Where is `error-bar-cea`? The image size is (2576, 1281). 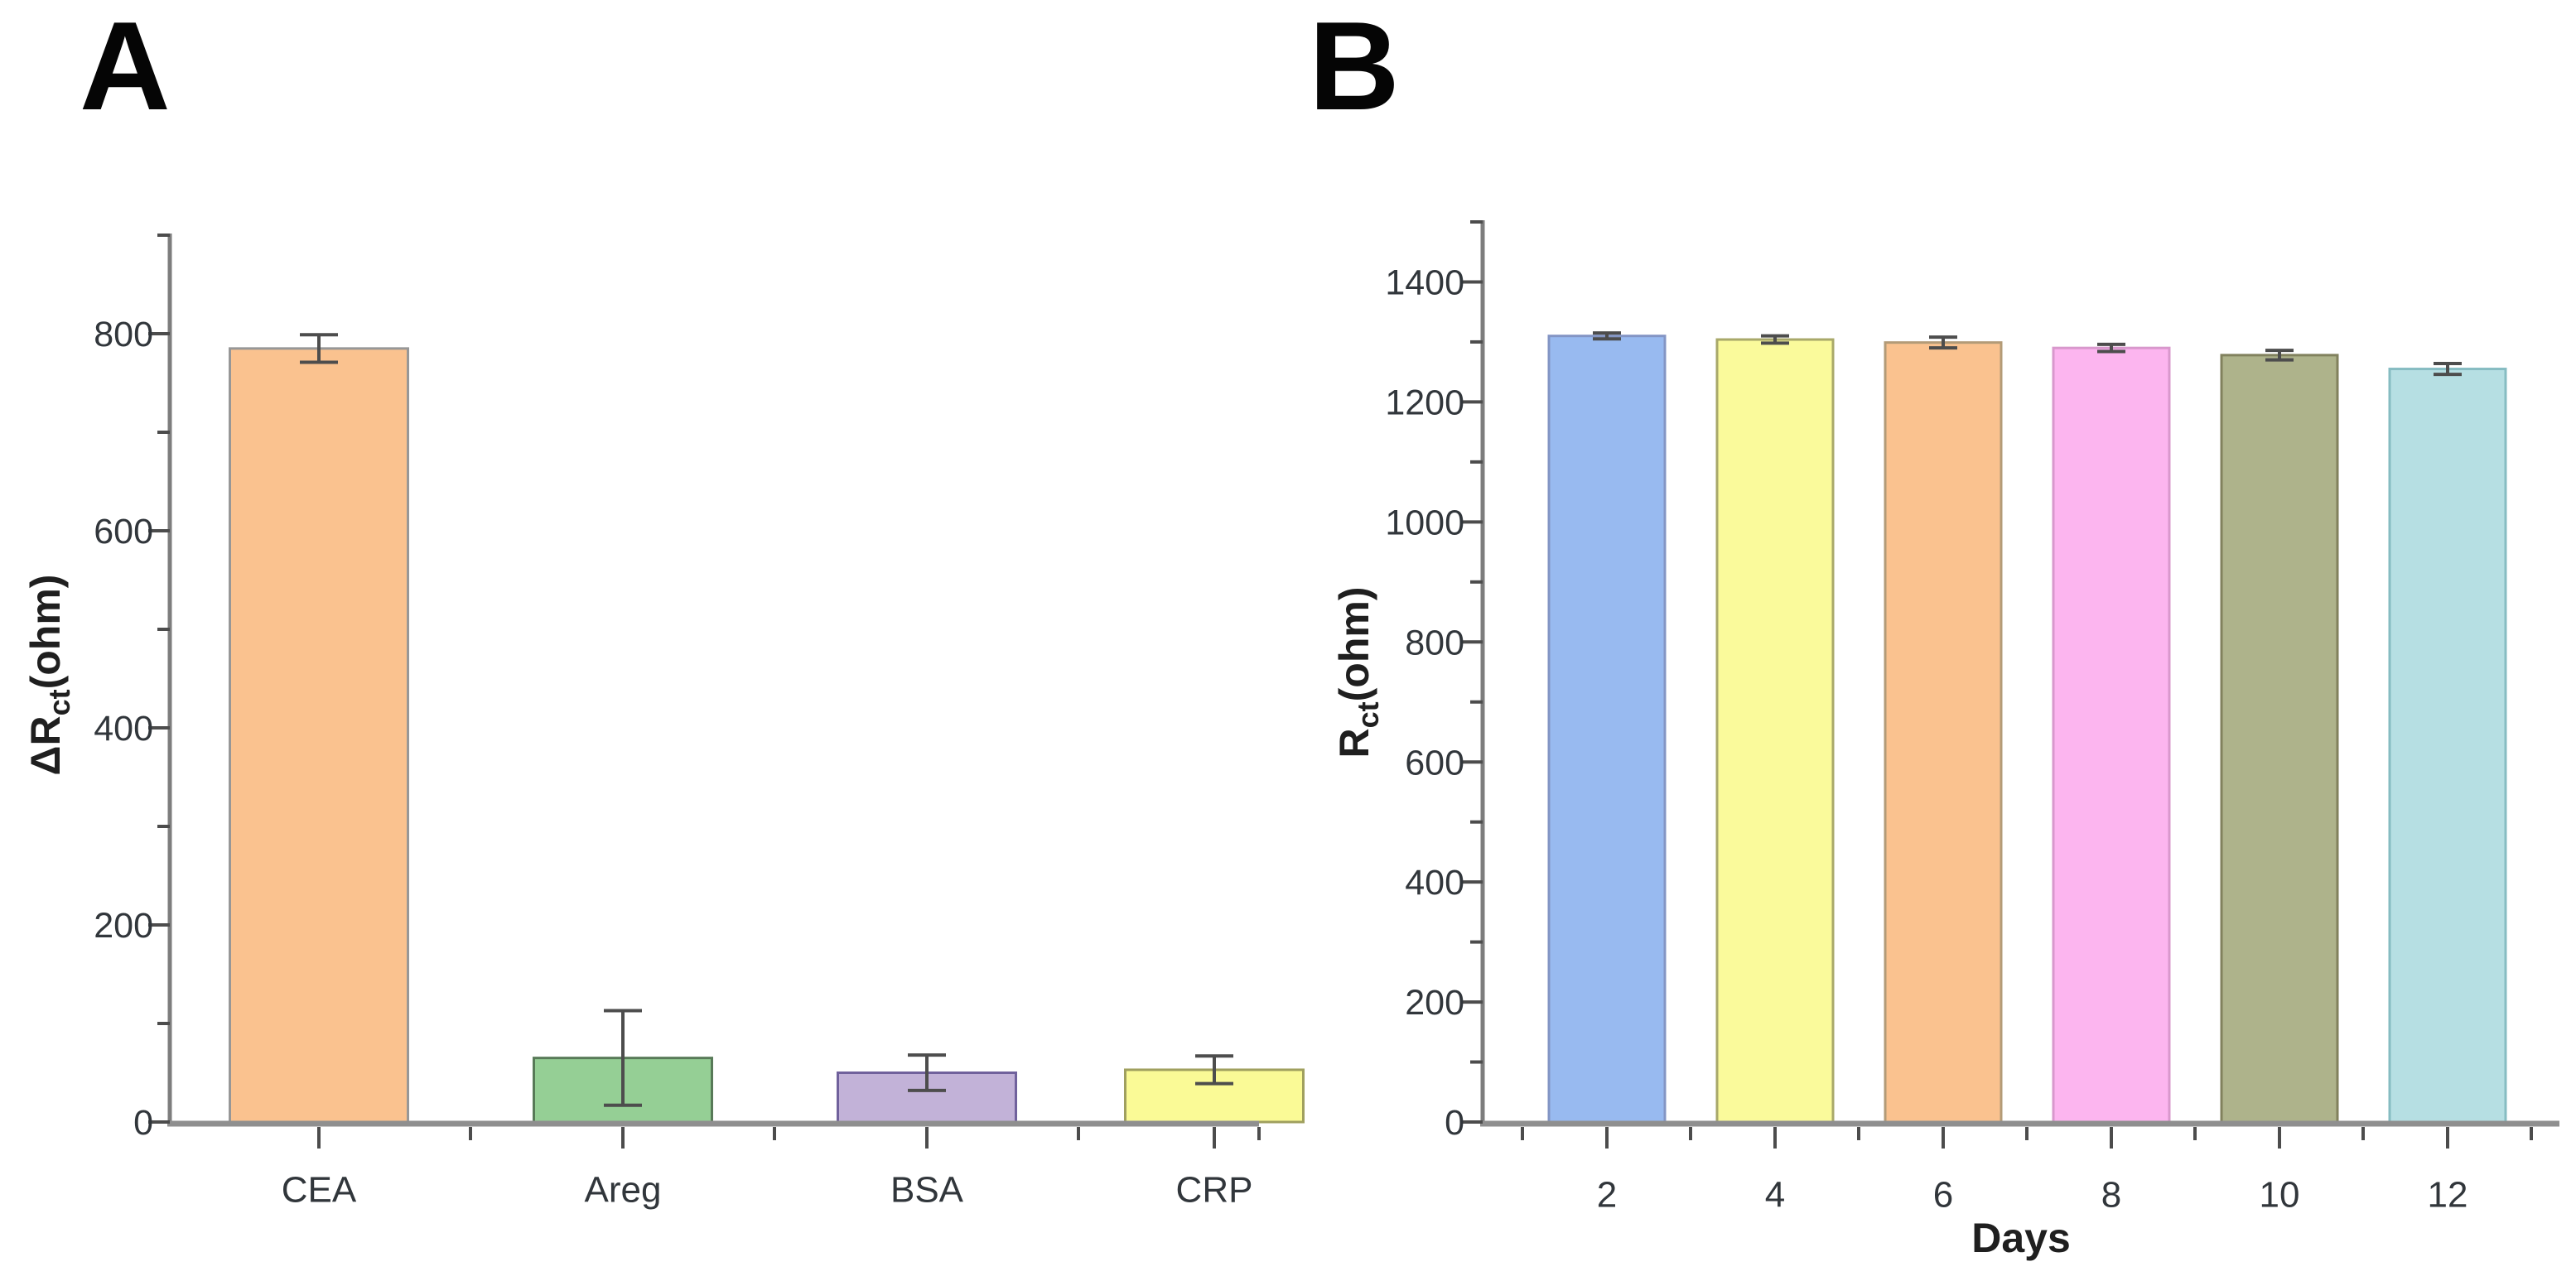
error-bar-cea is located at coordinates (319, 348).